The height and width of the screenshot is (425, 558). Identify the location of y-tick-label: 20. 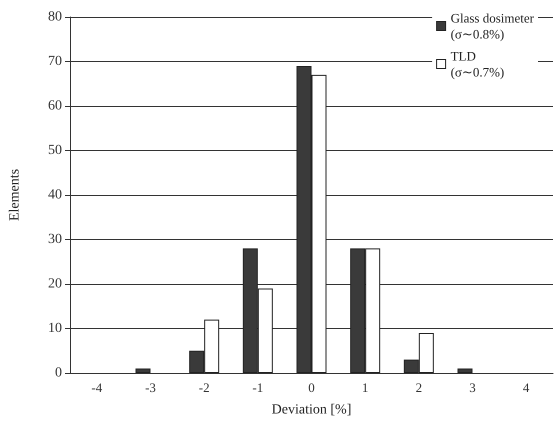
(55, 284).